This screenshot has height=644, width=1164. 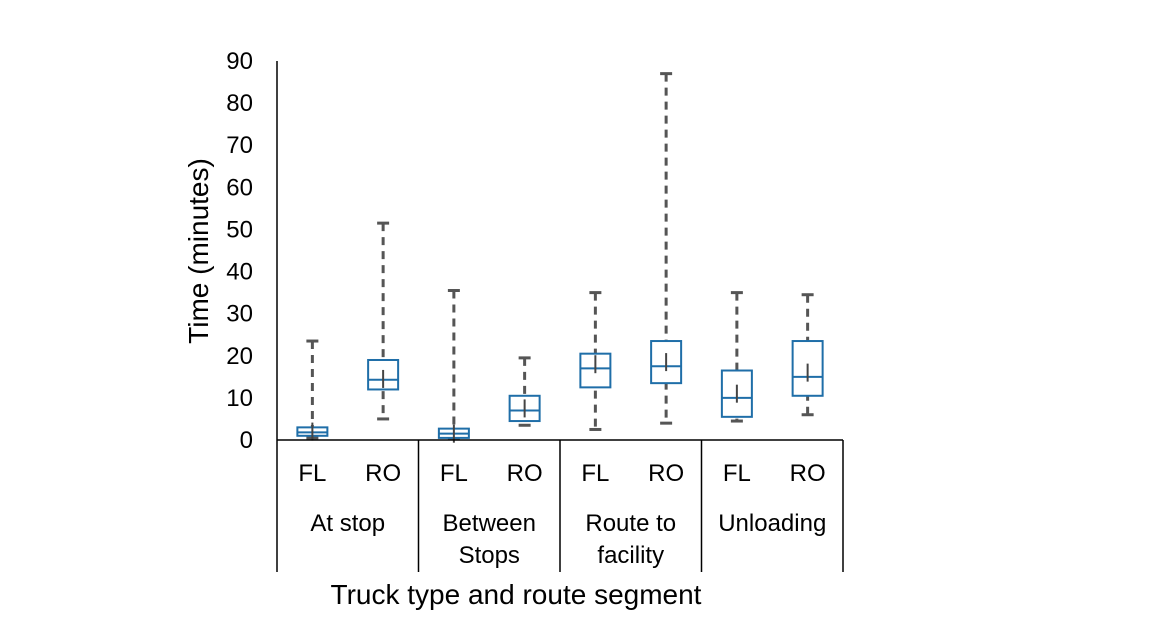 I want to click on segment-label: Route to, so click(x=630, y=523).